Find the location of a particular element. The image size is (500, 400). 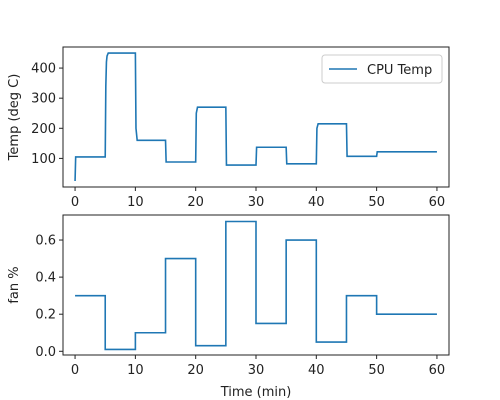

fan-x-tick-label: 40 is located at coordinates (316, 370).